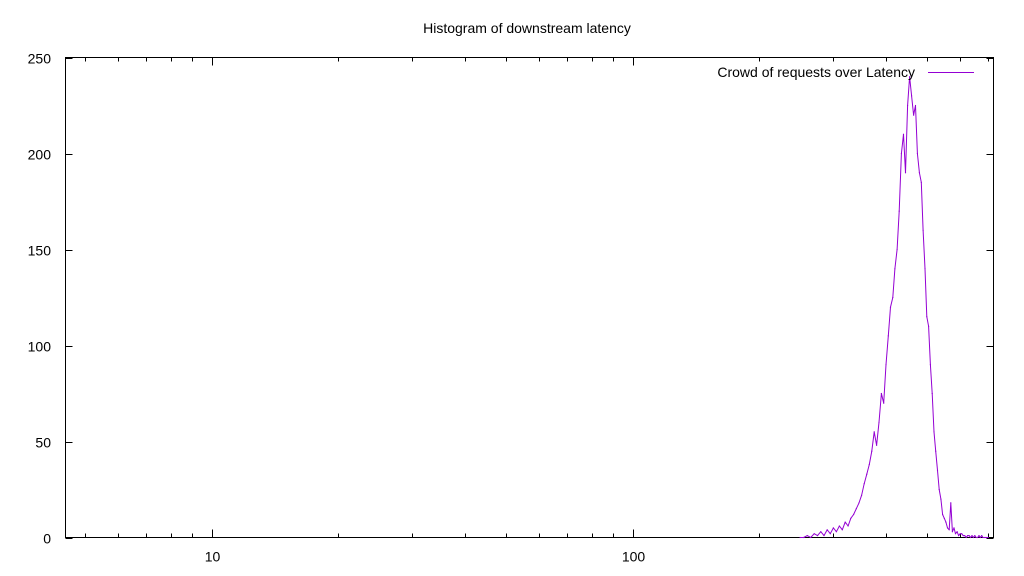  I want to click on y-tick-label: 250, so click(40, 59).